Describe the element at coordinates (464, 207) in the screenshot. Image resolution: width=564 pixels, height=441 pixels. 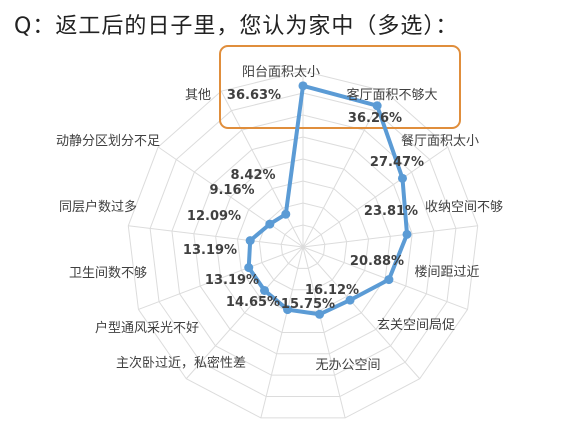
I see `category-label: 收纳空间不够` at that location.